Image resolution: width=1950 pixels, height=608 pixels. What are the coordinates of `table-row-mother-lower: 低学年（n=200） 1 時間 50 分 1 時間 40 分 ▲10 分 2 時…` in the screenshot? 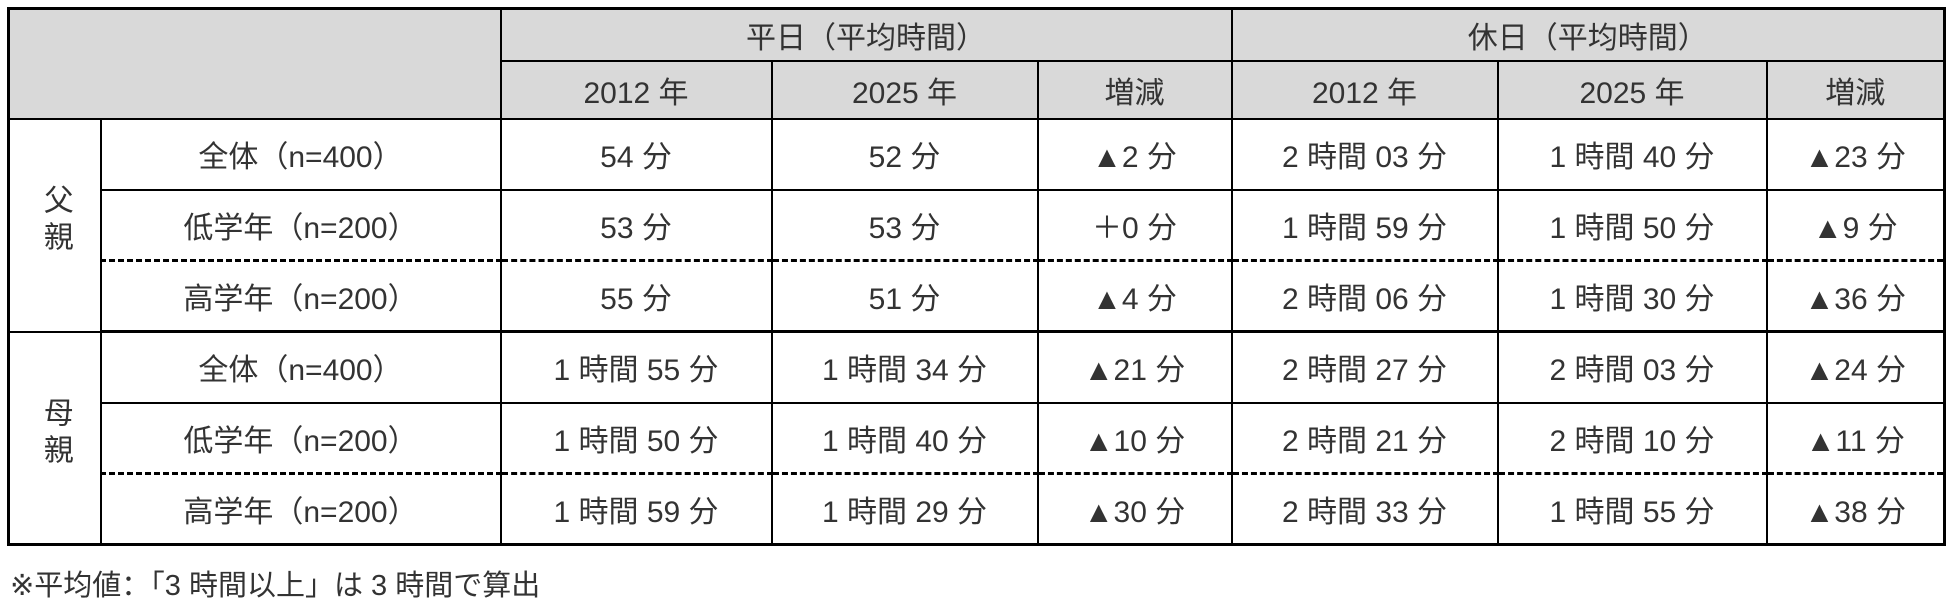 It's located at (977, 438).